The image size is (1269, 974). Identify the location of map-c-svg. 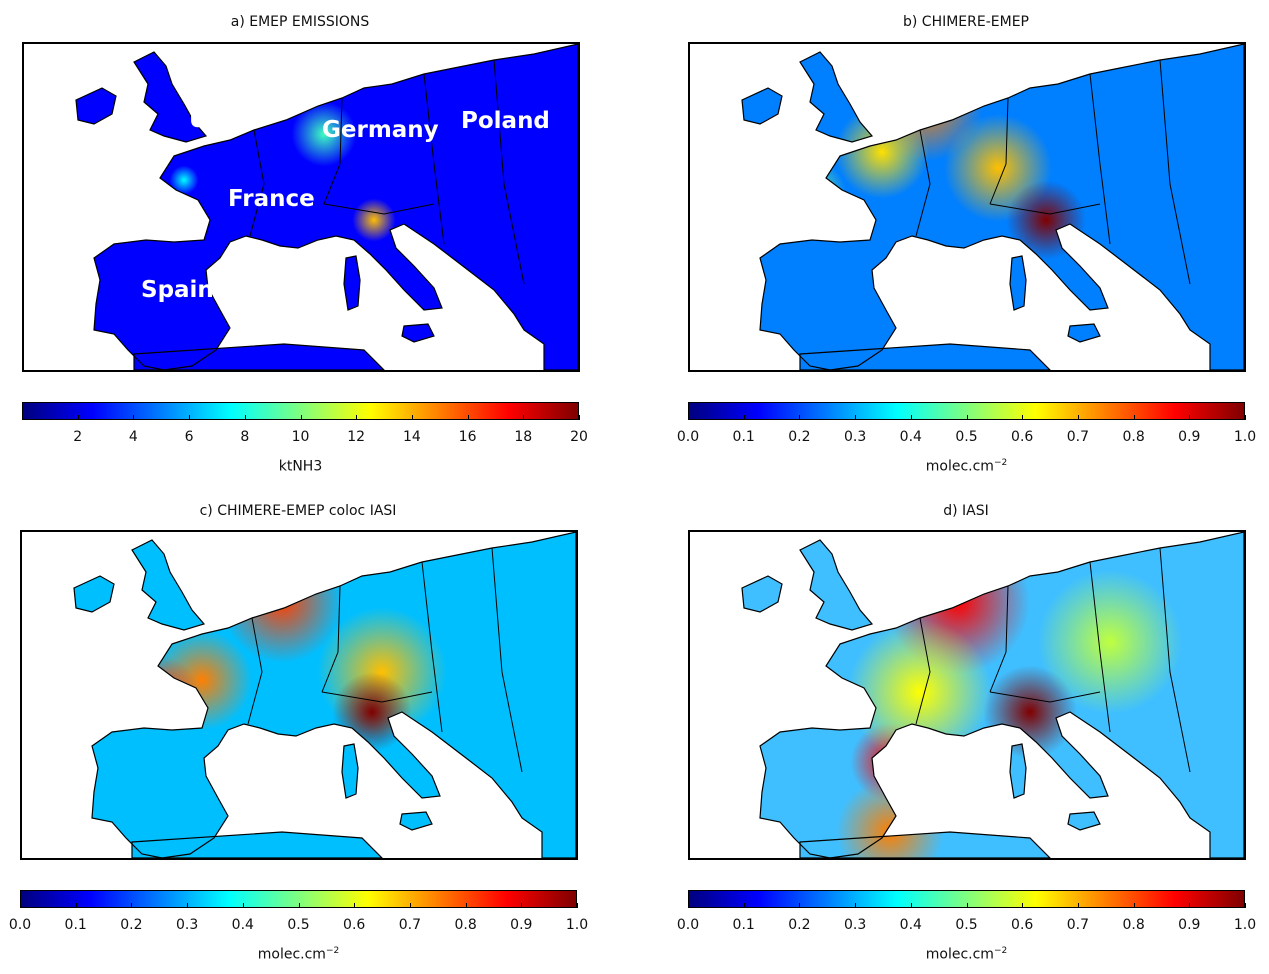
(299, 695).